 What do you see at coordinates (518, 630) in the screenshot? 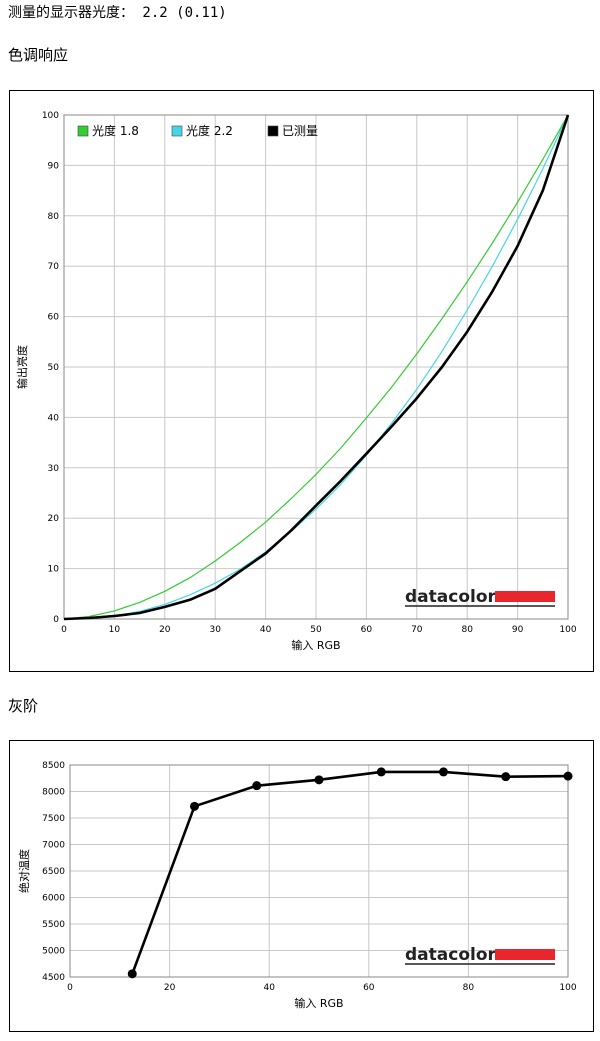
I see `x-tick-label: 90` at bounding box center [518, 630].